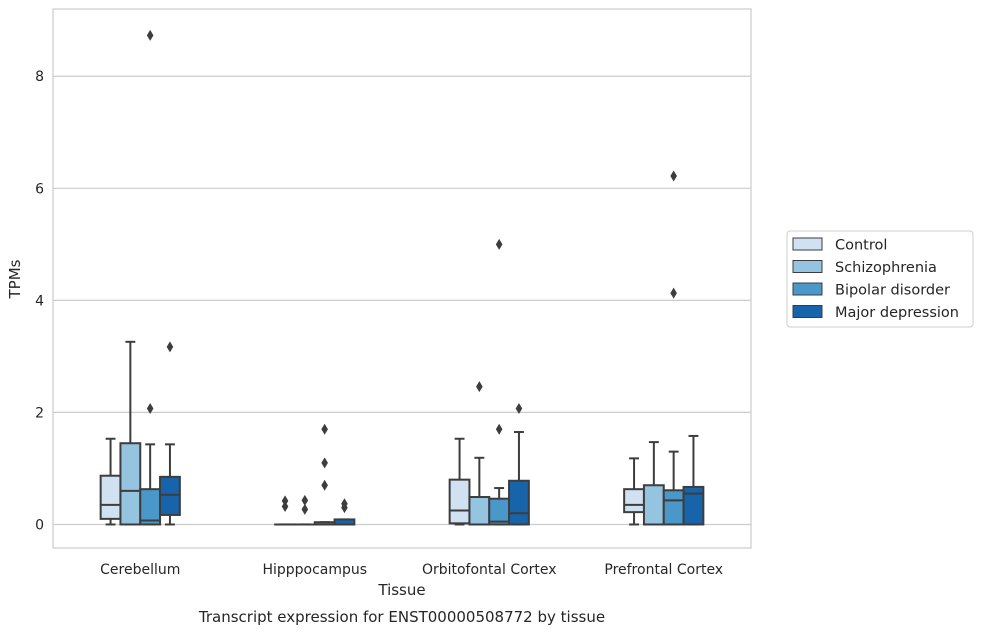 This screenshot has width=983, height=634. Describe the element at coordinates (140, 570) in the screenshot. I see `x-tick-label: Cerebellum` at that location.